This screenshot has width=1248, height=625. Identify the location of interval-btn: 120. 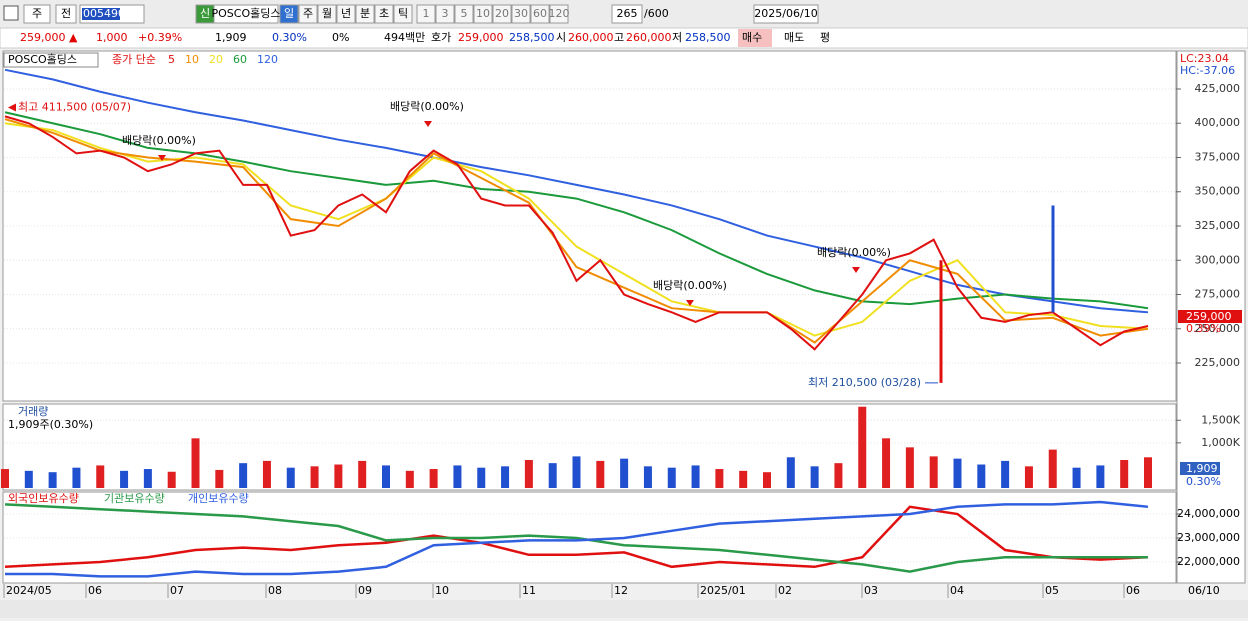
(559, 13).